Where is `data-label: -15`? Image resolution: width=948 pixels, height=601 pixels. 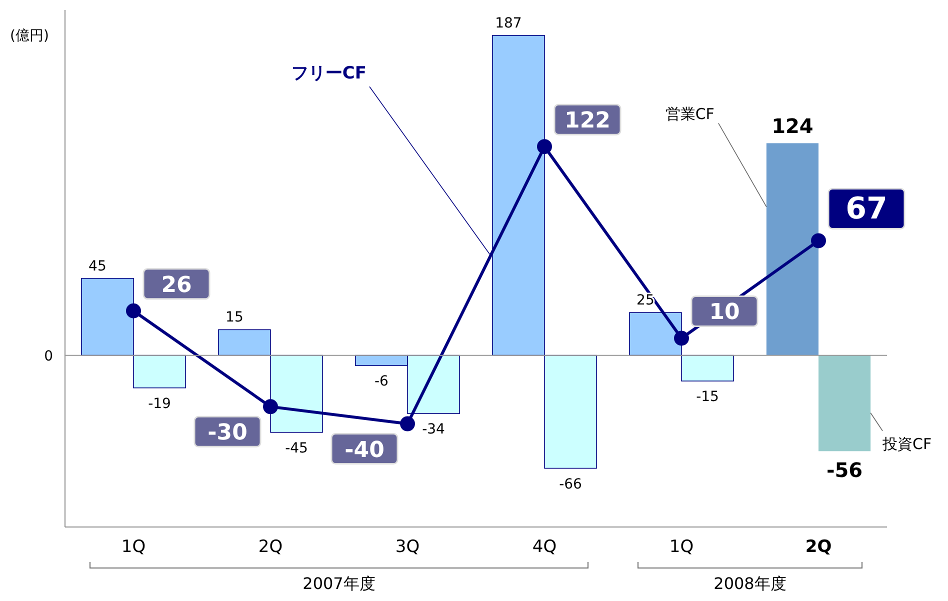 data-label: -15 is located at coordinates (707, 397).